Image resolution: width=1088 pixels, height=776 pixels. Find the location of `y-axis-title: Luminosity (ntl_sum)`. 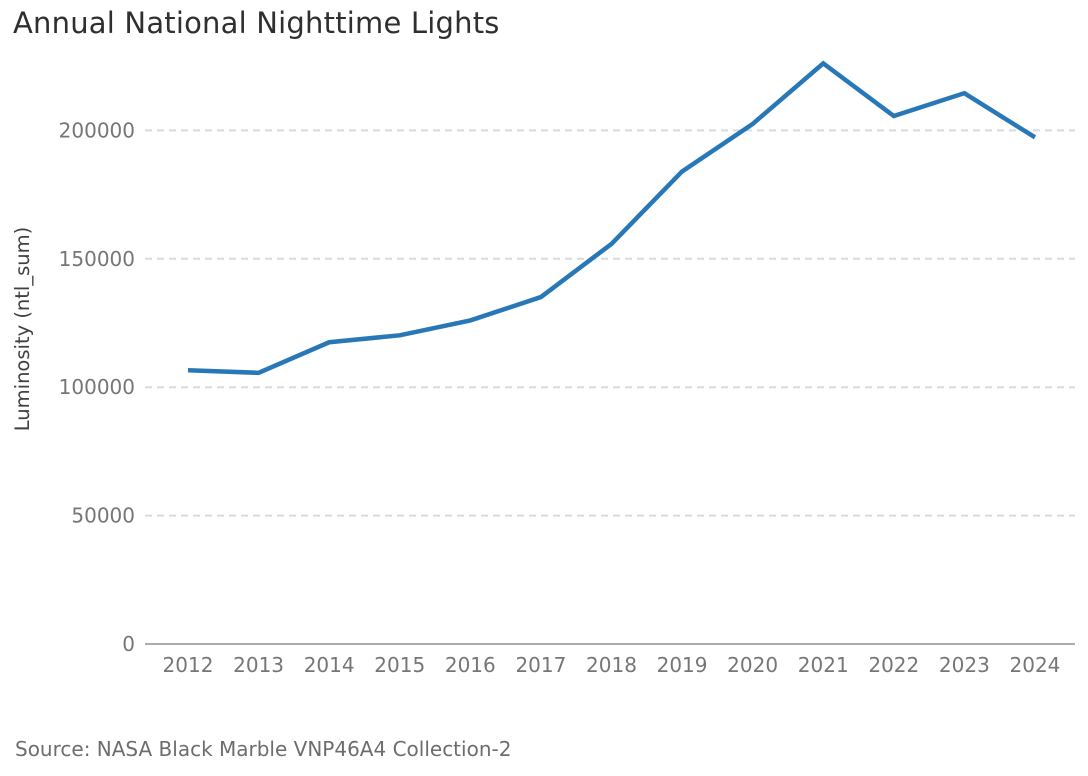

y-axis-title: Luminosity (ntl_sum) is located at coordinates (22, 329).